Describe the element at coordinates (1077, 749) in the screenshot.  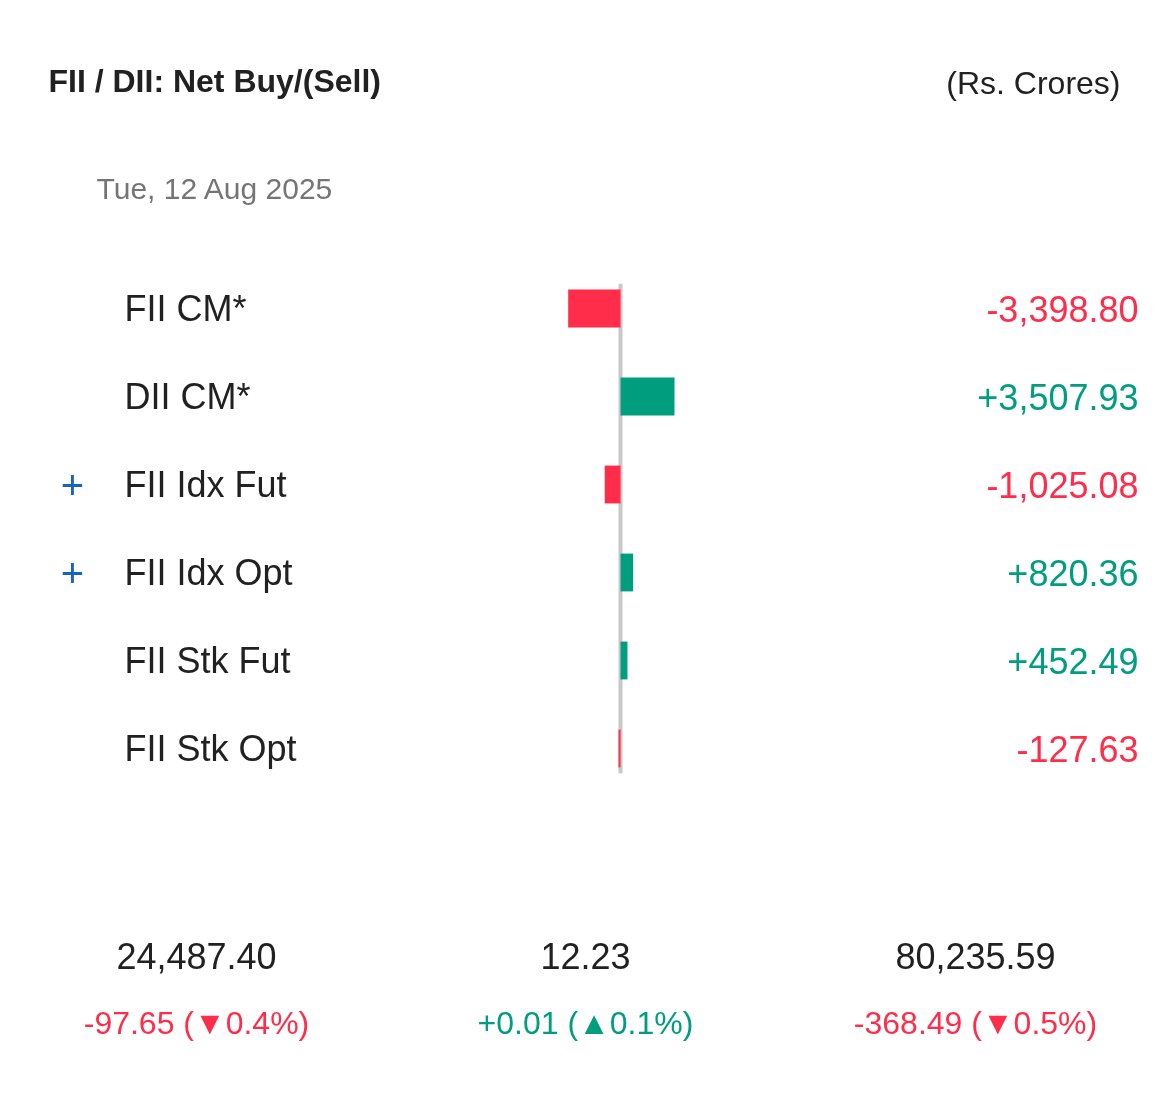
I see `data-label: -127.63` at that location.